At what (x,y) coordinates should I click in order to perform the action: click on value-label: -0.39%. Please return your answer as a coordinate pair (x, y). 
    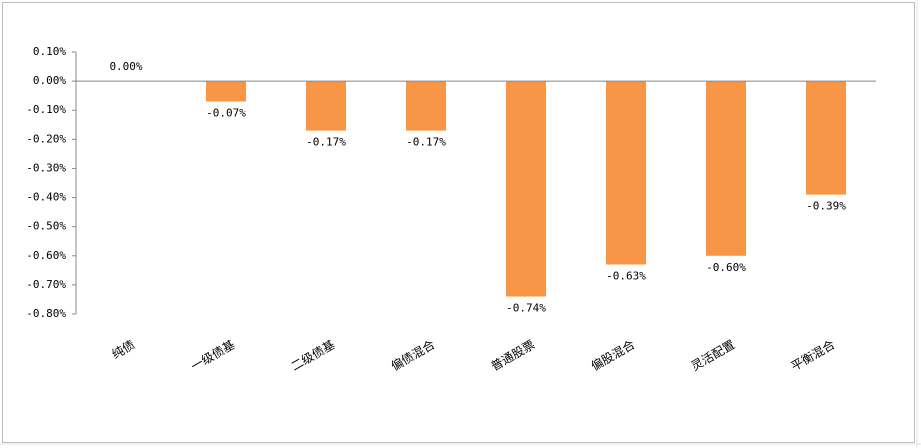
    Looking at the image, I should click on (826, 206).